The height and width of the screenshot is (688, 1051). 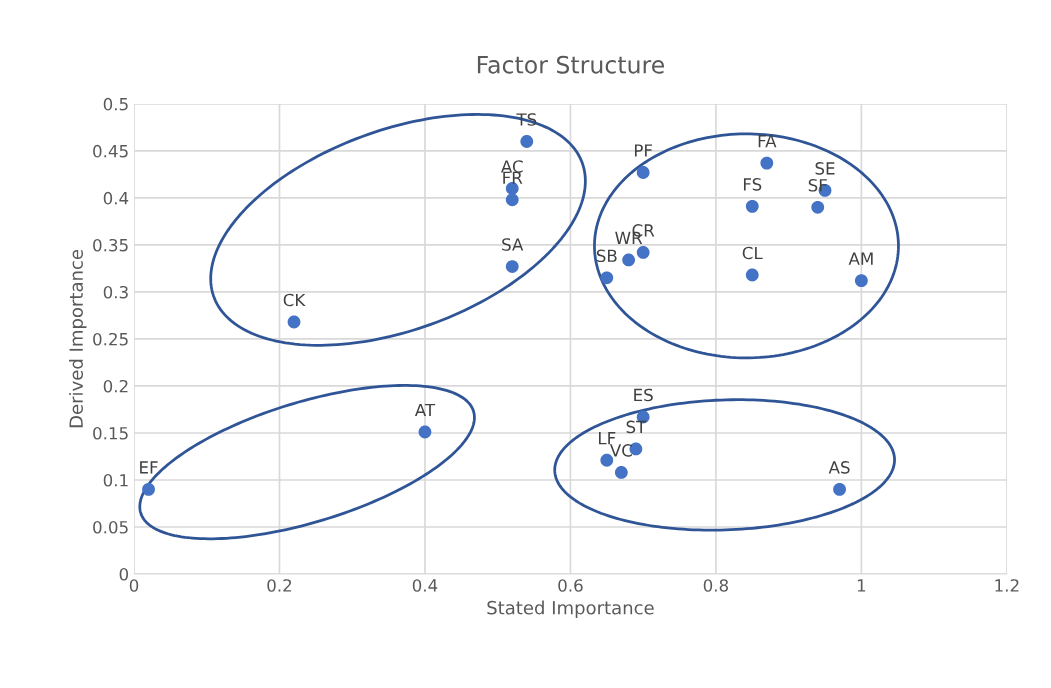 What do you see at coordinates (149, 467) in the screenshot?
I see `annotation: EF` at bounding box center [149, 467].